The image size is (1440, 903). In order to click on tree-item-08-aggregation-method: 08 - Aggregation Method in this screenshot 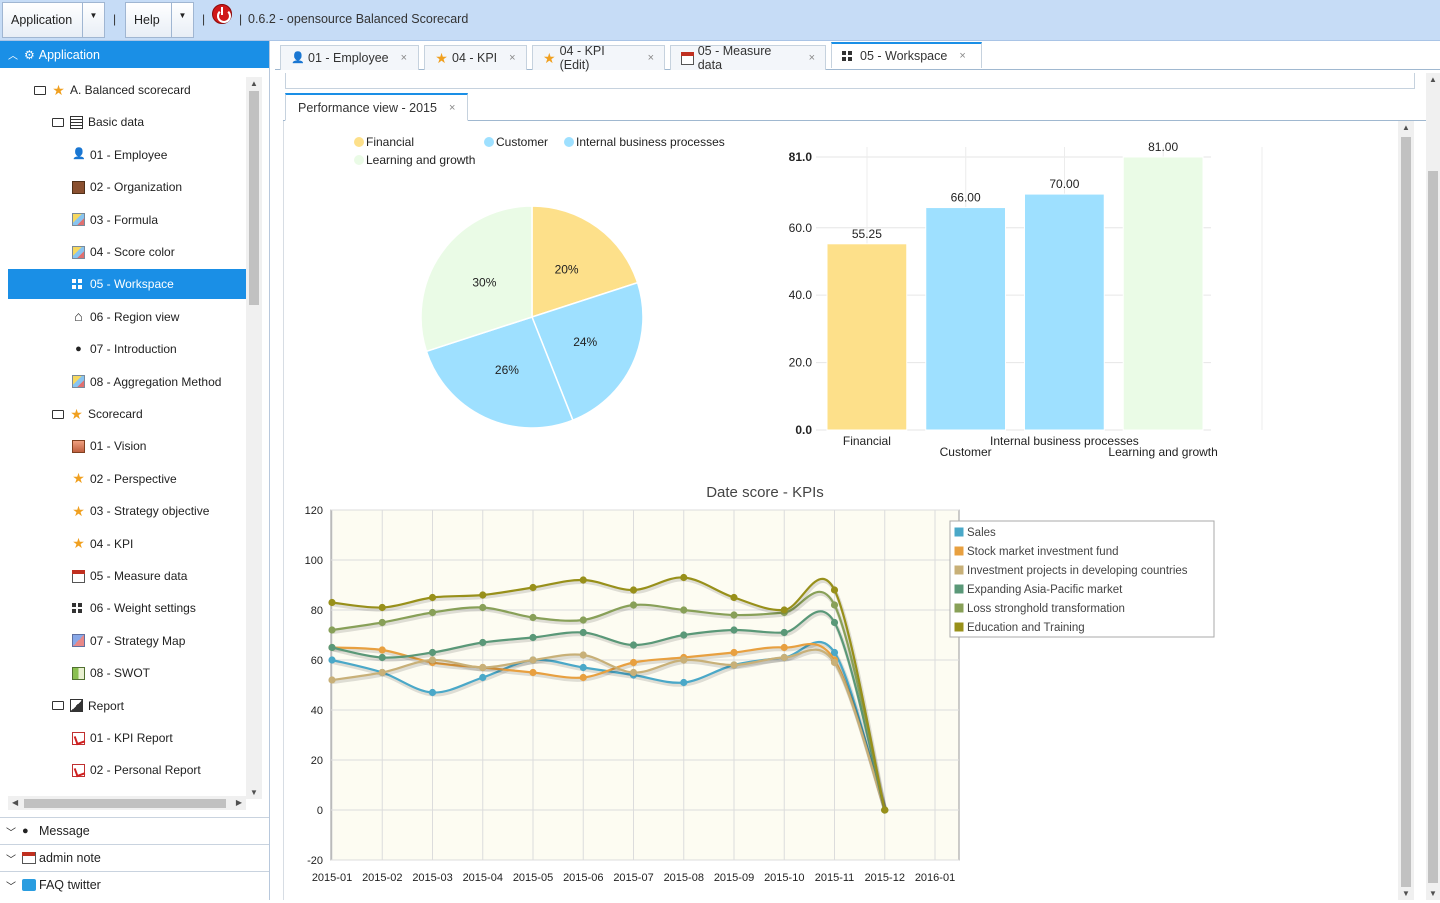, I will do `click(123, 382)`.